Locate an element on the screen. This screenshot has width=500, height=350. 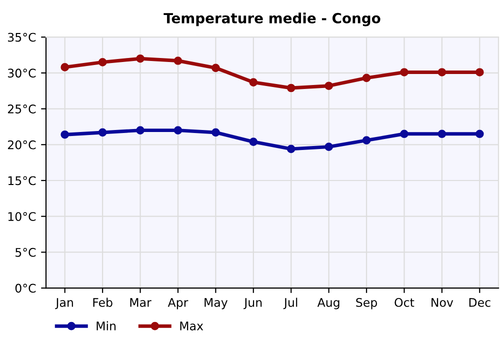
x-tick-label: Oct is located at coordinates (404, 302).